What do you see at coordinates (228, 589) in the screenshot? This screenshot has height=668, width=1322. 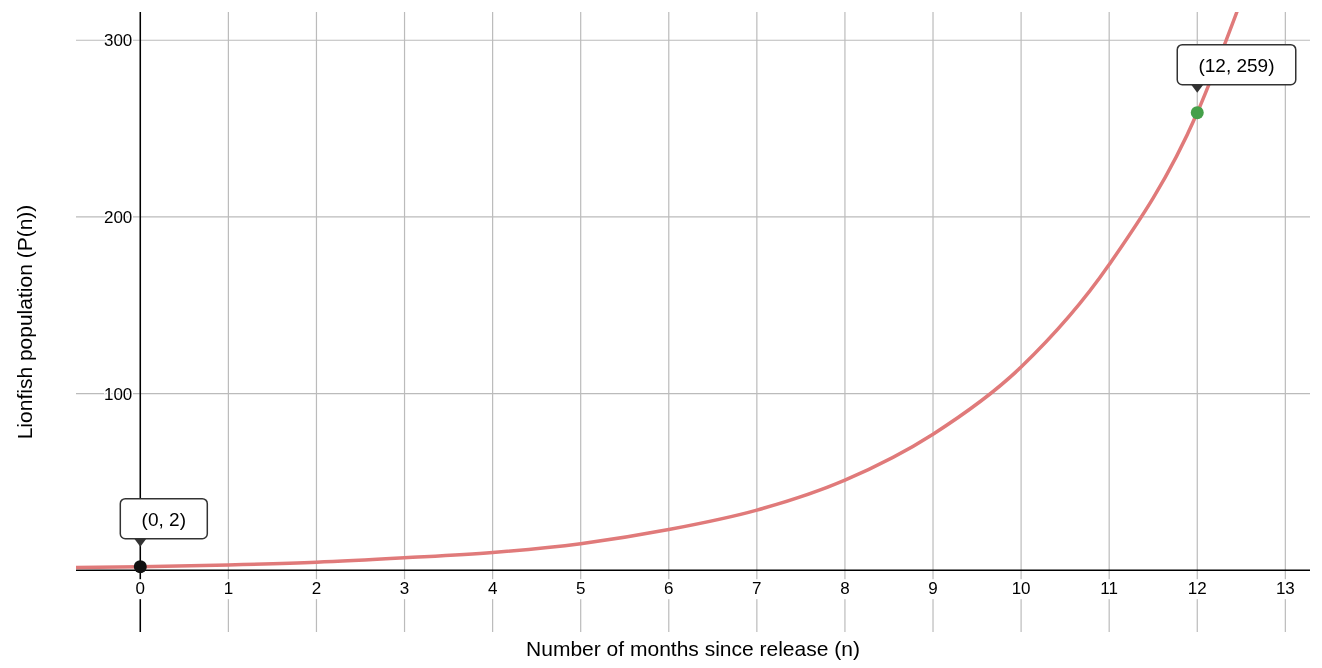 I see `x-tick-label: 1` at bounding box center [228, 589].